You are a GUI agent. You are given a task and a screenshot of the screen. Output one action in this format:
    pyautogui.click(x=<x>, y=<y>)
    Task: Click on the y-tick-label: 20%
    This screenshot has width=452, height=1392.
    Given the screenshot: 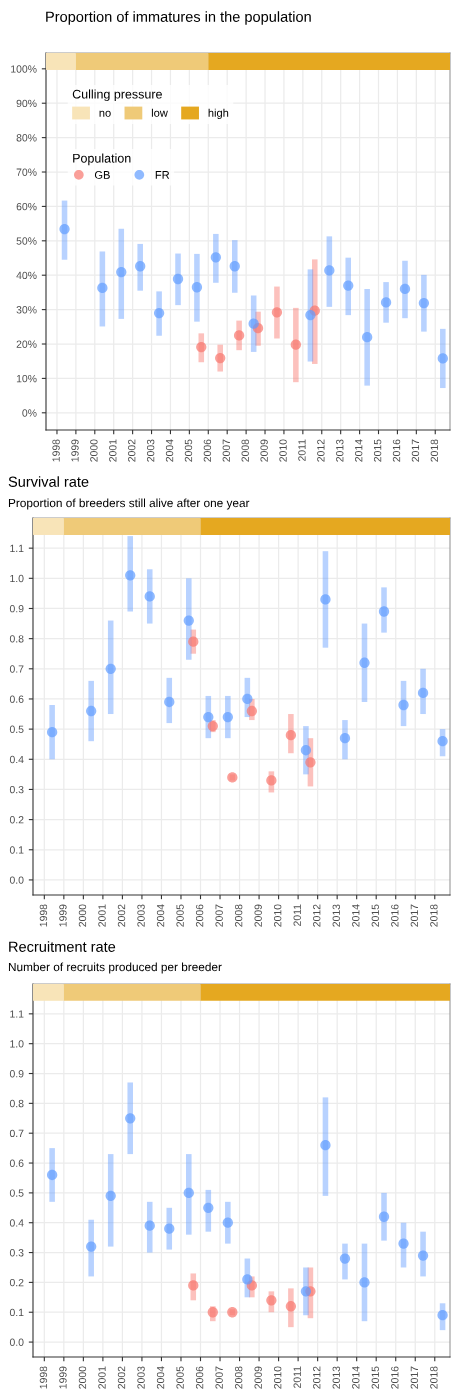 What is the action you would take?
    pyautogui.click(x=26, y=344)
    